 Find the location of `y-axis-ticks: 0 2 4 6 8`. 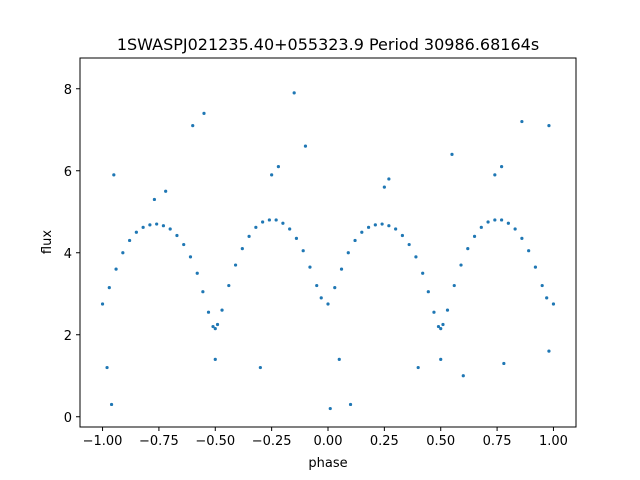

y-axis-ticks: 0 2 4 6 8 is located at coordinates (72, 254).